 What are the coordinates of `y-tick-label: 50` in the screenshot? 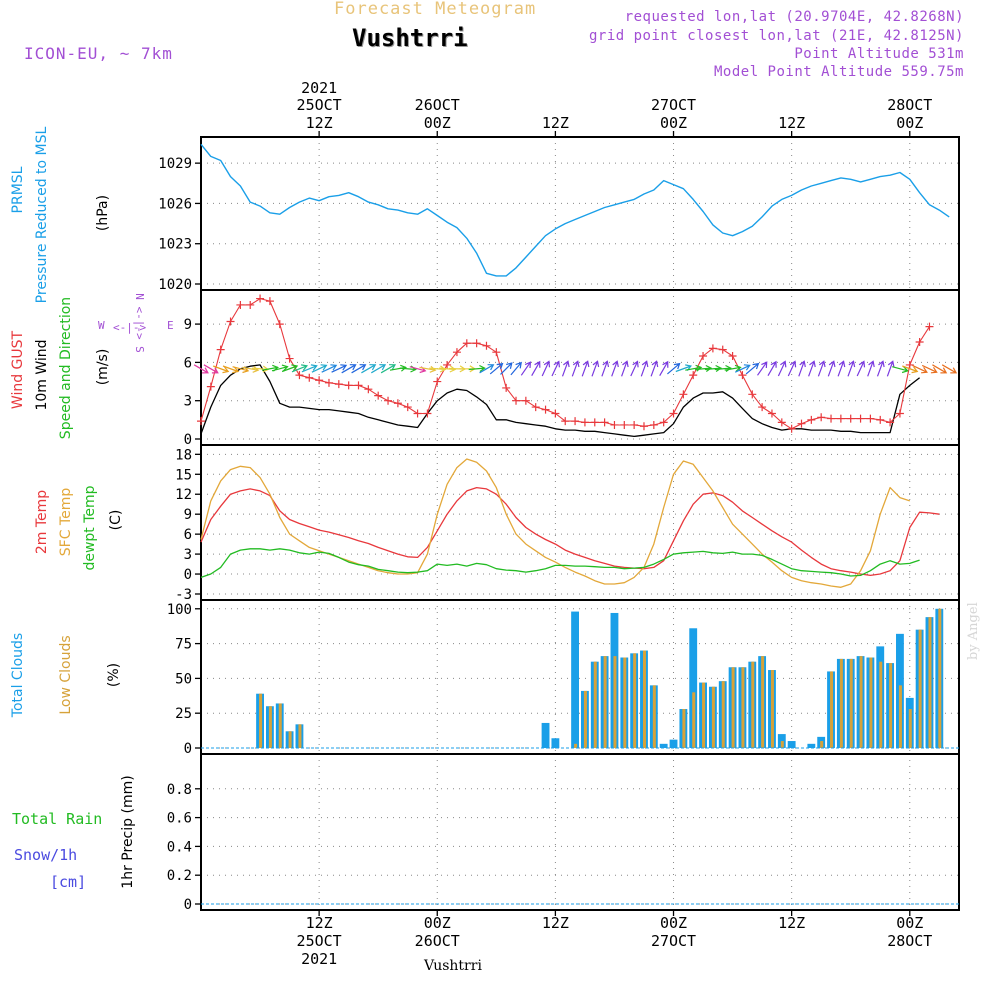 It's located at (183, 679).